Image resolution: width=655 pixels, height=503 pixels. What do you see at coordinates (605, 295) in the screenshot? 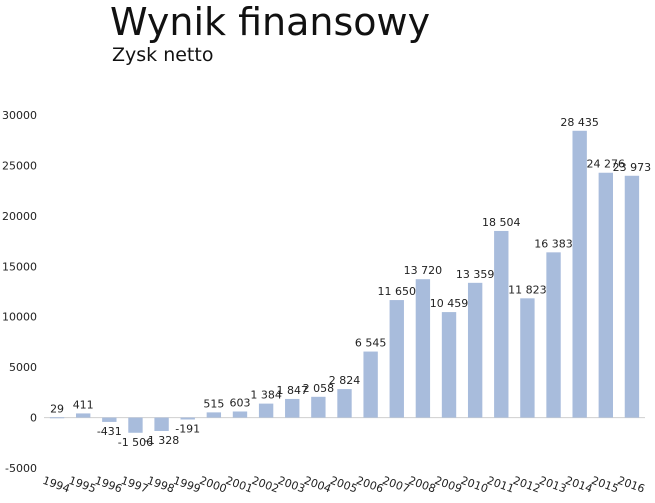
I see `bar-2015` at bounding box center [605, 295].